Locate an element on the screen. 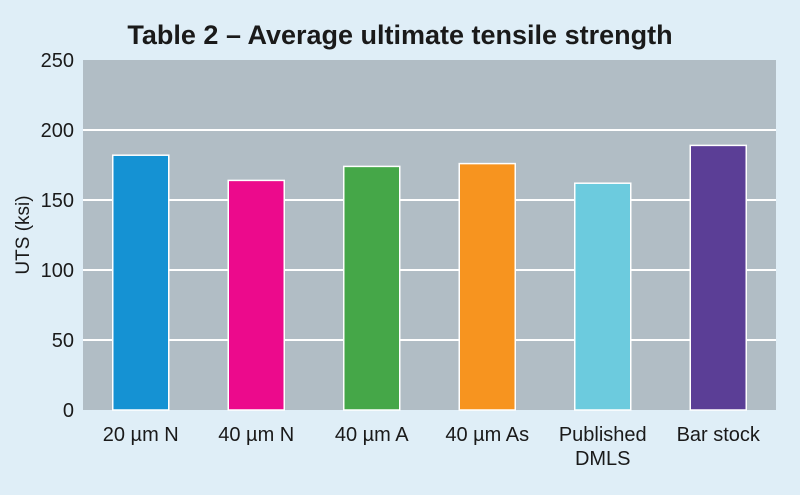  y-tick-label: 0 is located at coordinates (68, 411).